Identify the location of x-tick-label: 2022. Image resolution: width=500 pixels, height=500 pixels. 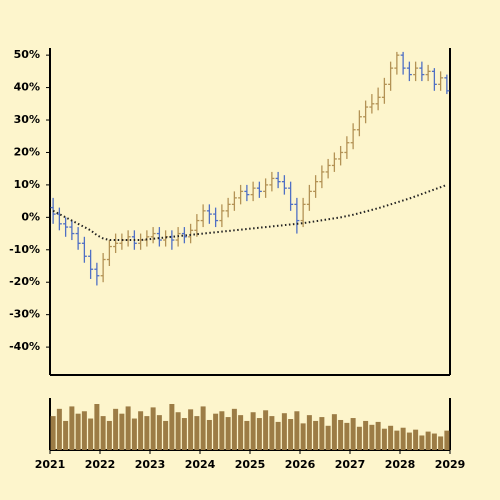
(100, 464).